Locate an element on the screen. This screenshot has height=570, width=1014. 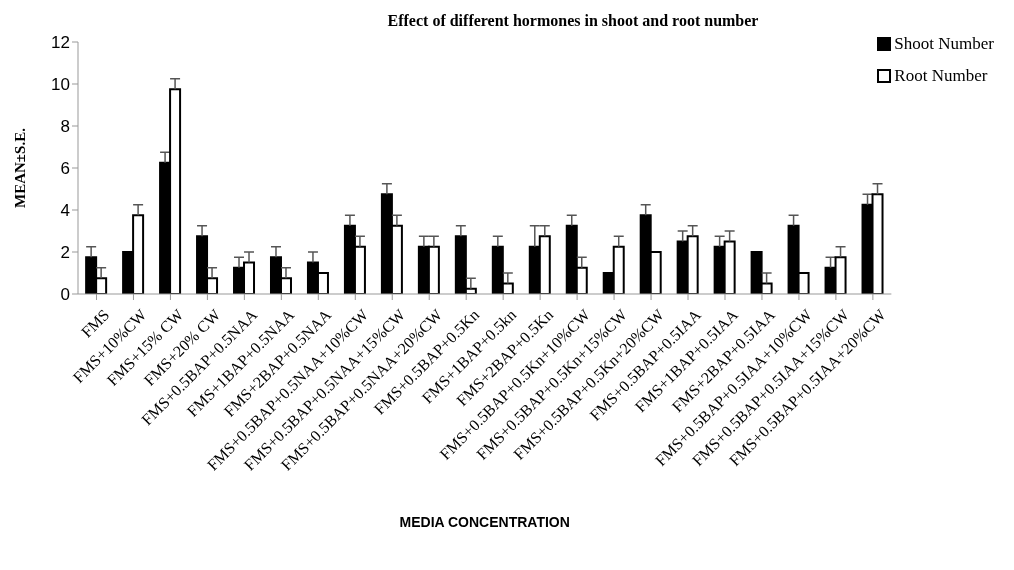
y-tick-label: 2 is located at coordinates (65, 253).